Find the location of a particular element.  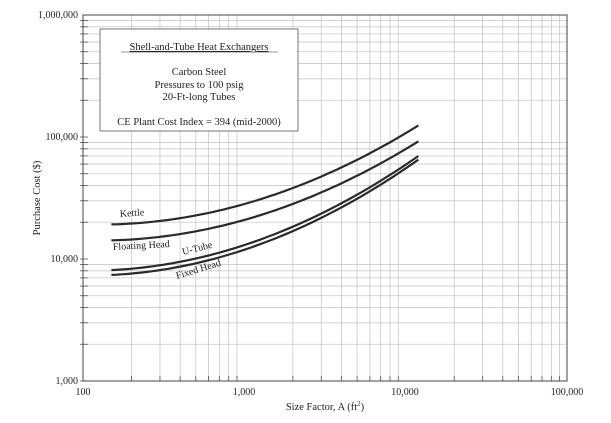

annotation-line-2: Pressures to 100 psig is located at coordinates (200, 85).